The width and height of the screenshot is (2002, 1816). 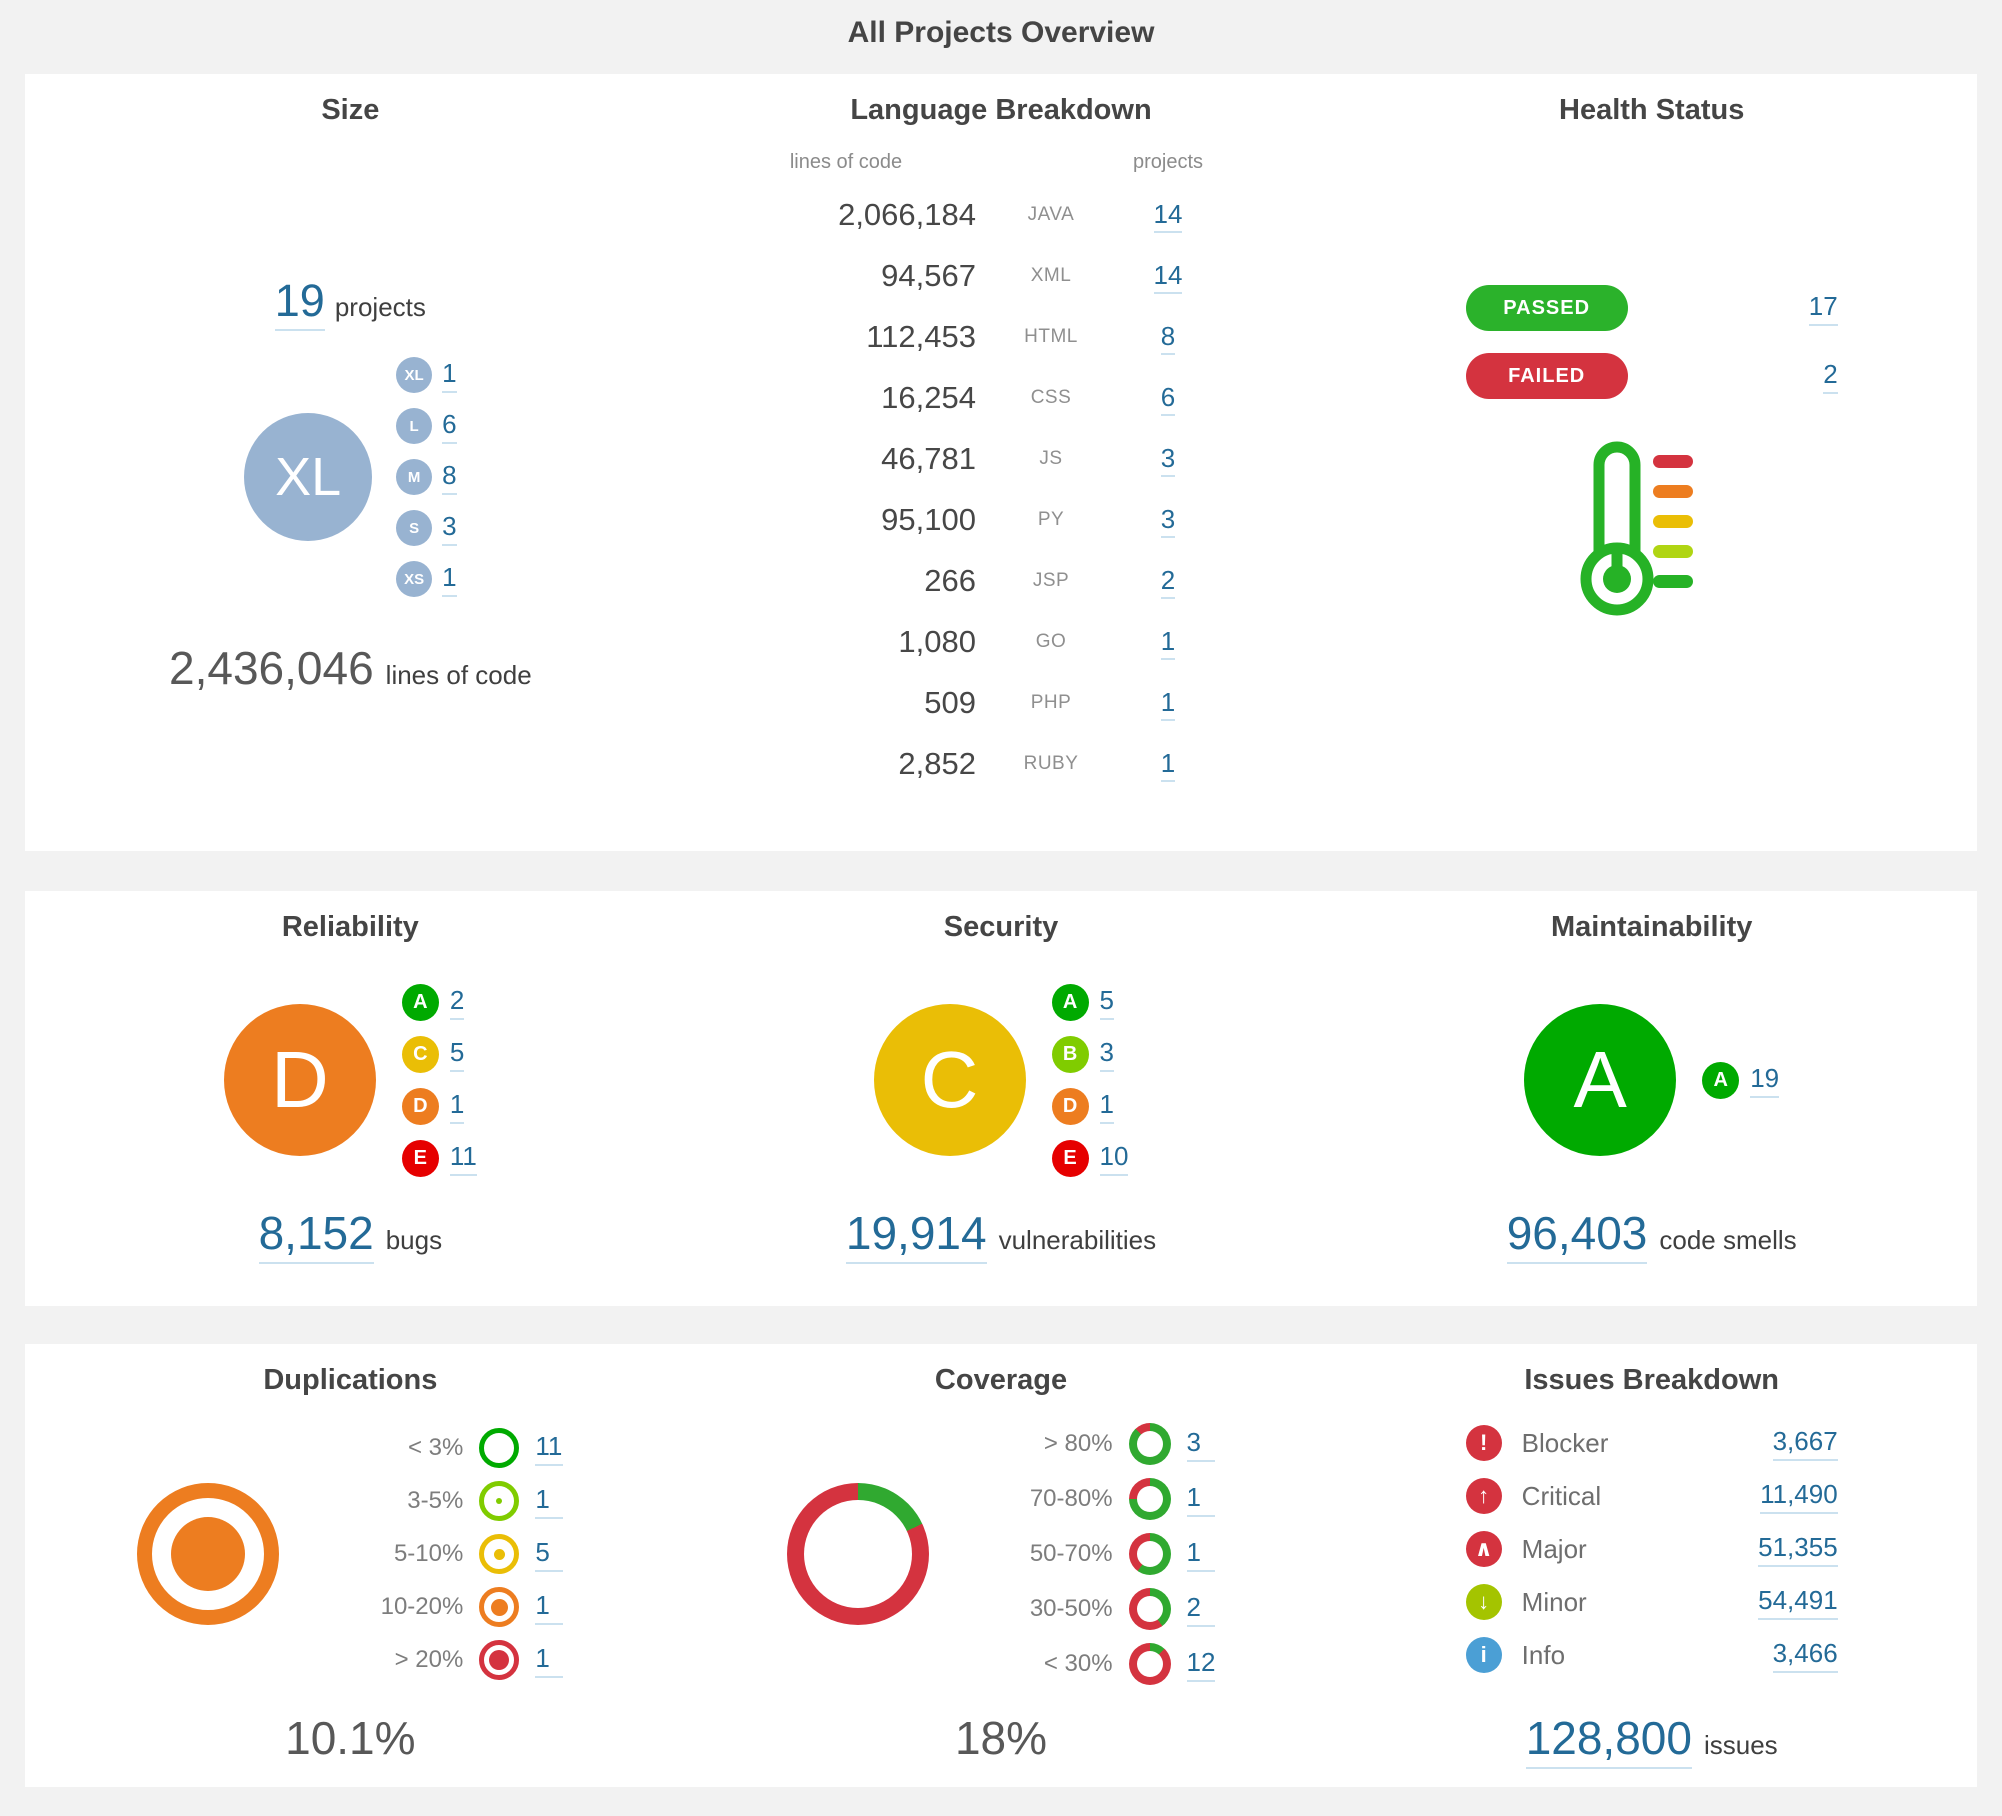 I want to click on rating-badge-e: E, so click(x=420, y=1158).